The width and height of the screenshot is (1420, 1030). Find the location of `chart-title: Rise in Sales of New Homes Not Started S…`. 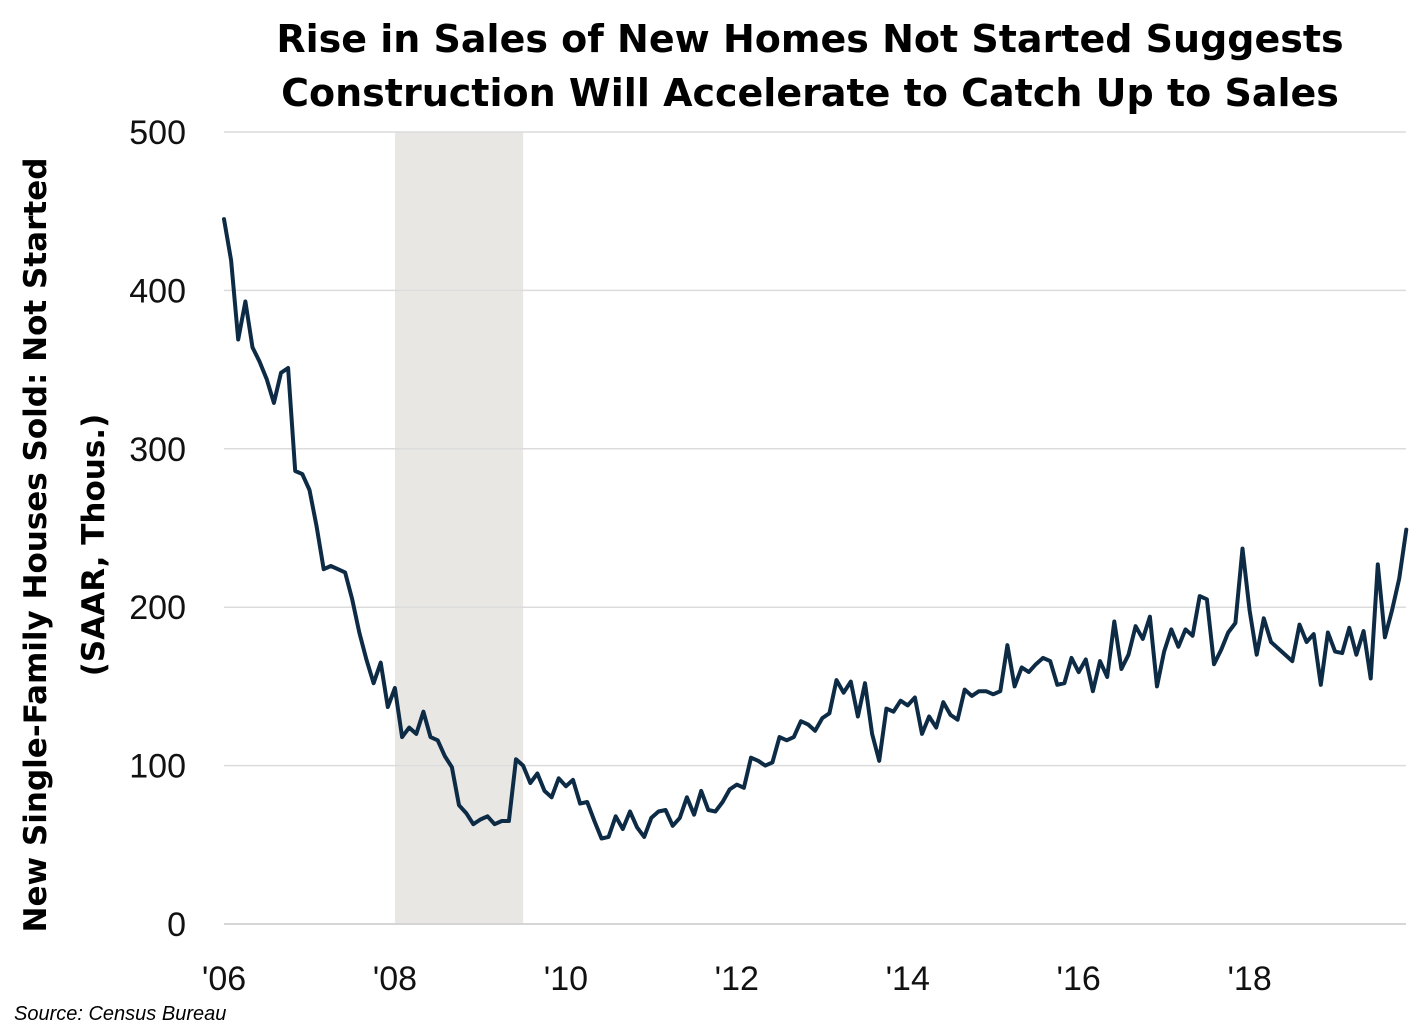

chart-title: Rise in Sales of New Homes Not Started S… is located at coordinates (780, 66).